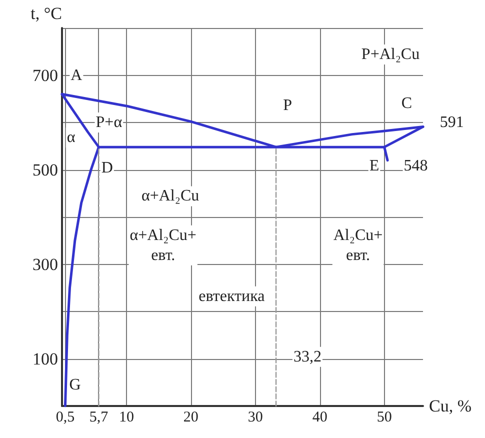 The height and width of the screenshot is (438, 485). What do you see at coordinates (190, 418) in the screenshot?
I see `x-tick-label: 20` at bounding box center [190, 418].